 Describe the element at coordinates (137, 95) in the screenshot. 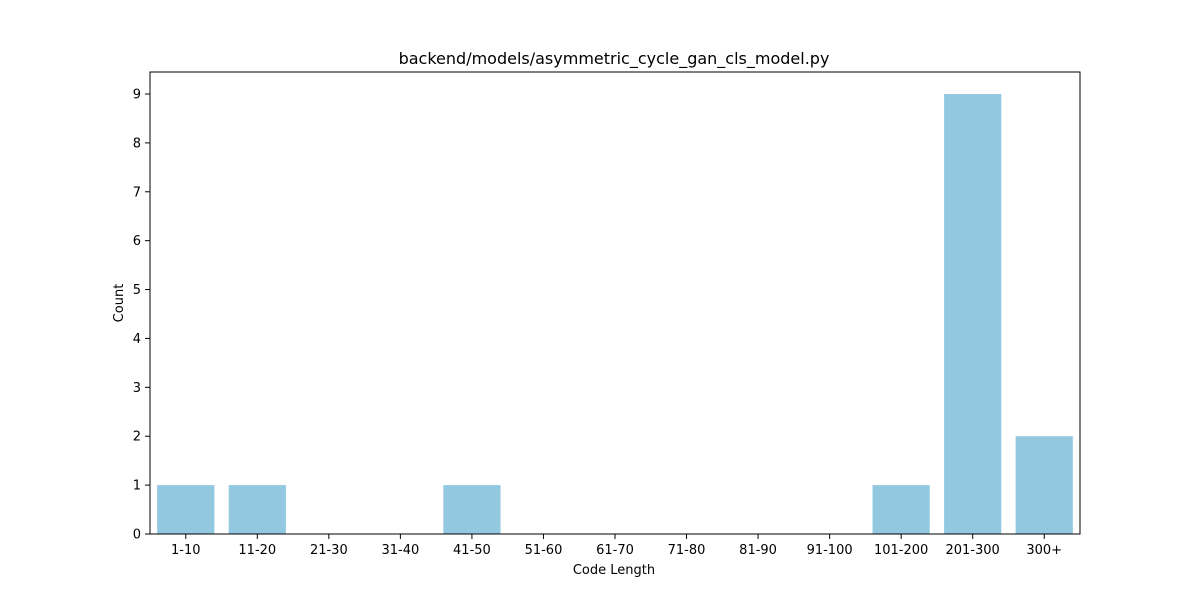

I see `y-tick-label: 9` at that location.